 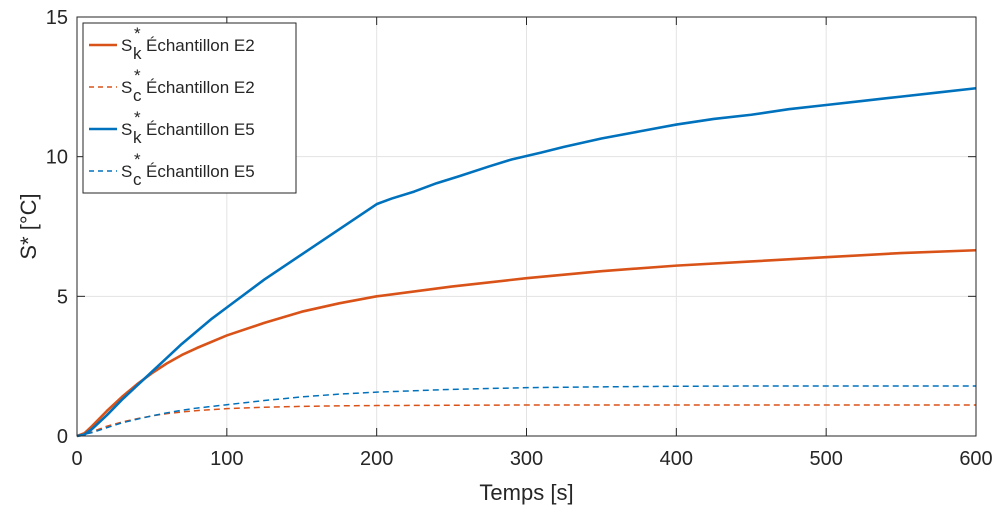 What do you see at coordinates (76, 459) in the screenshot?
I see `x-tick-label: 0` at bounding box center [76, 459].